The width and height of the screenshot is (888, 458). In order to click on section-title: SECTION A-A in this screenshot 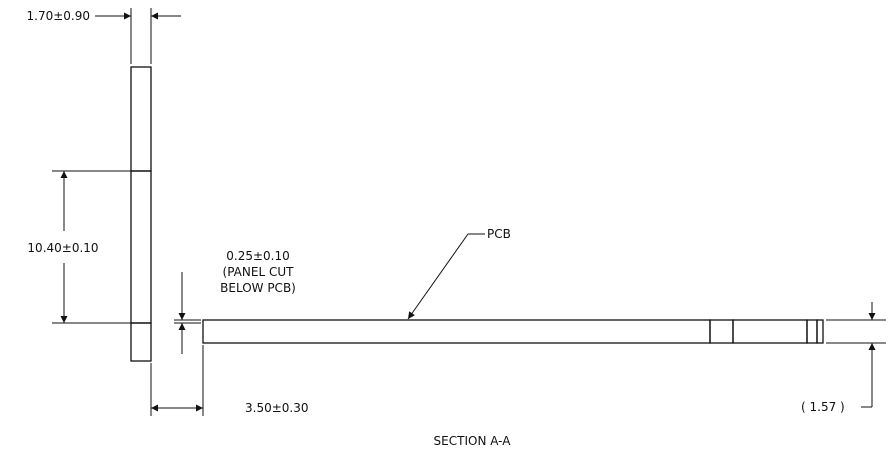, I will do `click(473, 441)`.